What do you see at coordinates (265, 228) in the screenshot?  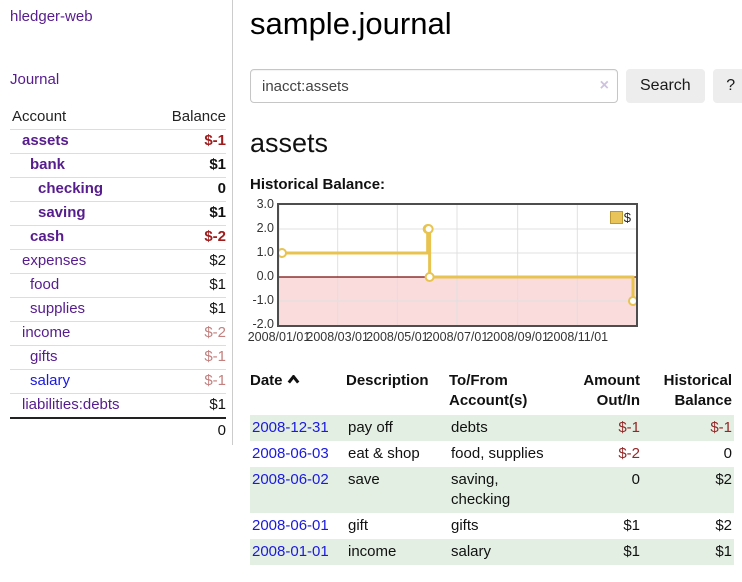 I see `y-tick-label: 2.0` at bounding box center [265, 228].